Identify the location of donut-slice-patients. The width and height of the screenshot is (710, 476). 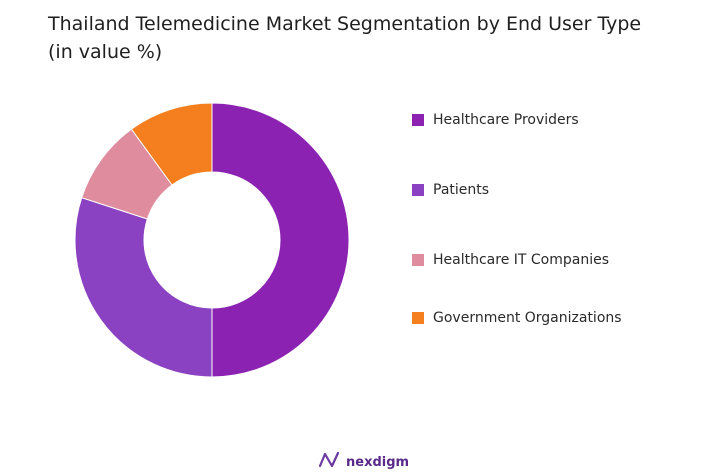
(143, 287).